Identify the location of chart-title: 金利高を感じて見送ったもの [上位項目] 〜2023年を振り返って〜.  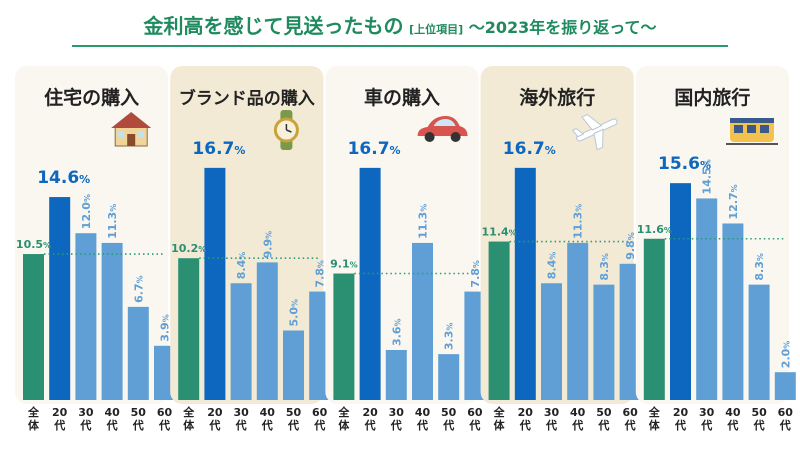
(400, 30).